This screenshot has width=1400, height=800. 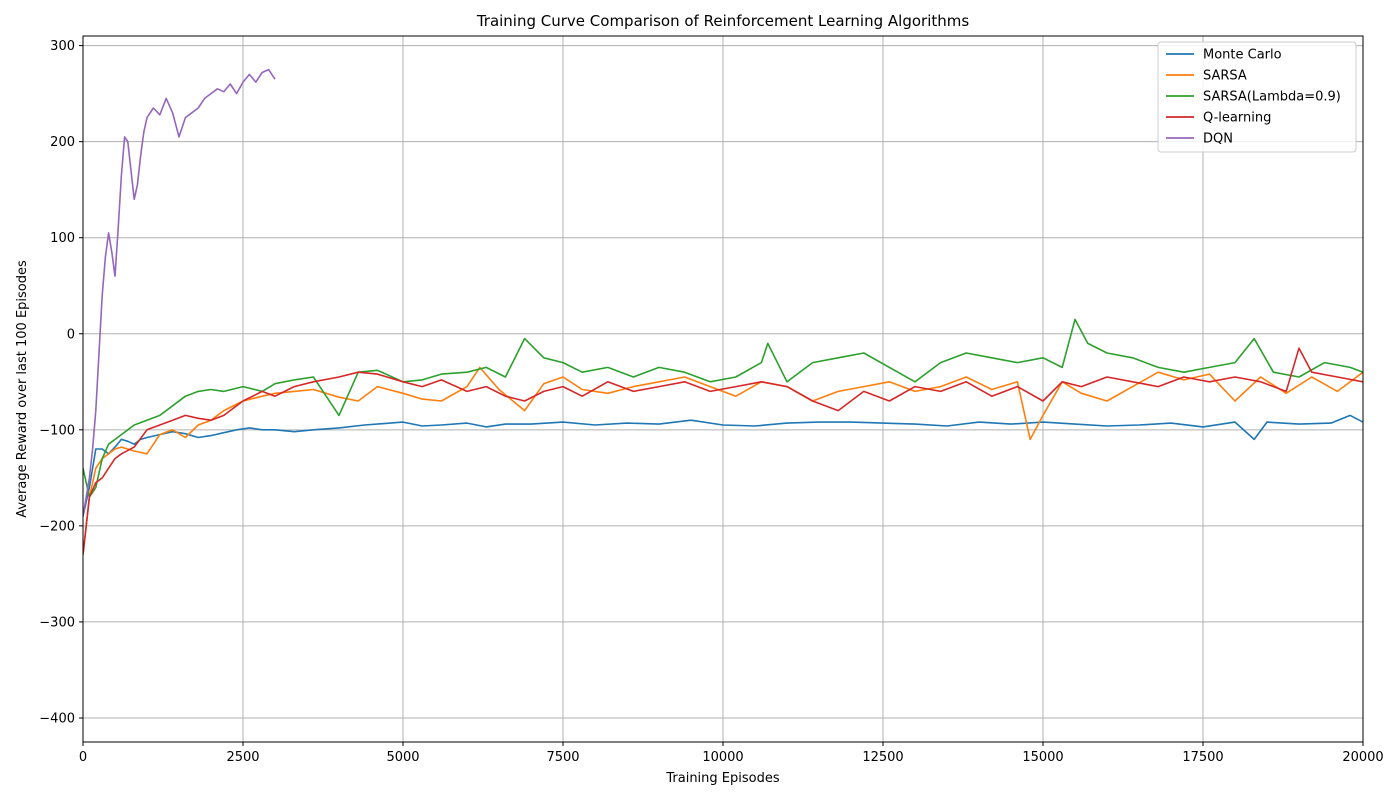 I want to click on y-tick-label: 100, so click(x=62, y=238).